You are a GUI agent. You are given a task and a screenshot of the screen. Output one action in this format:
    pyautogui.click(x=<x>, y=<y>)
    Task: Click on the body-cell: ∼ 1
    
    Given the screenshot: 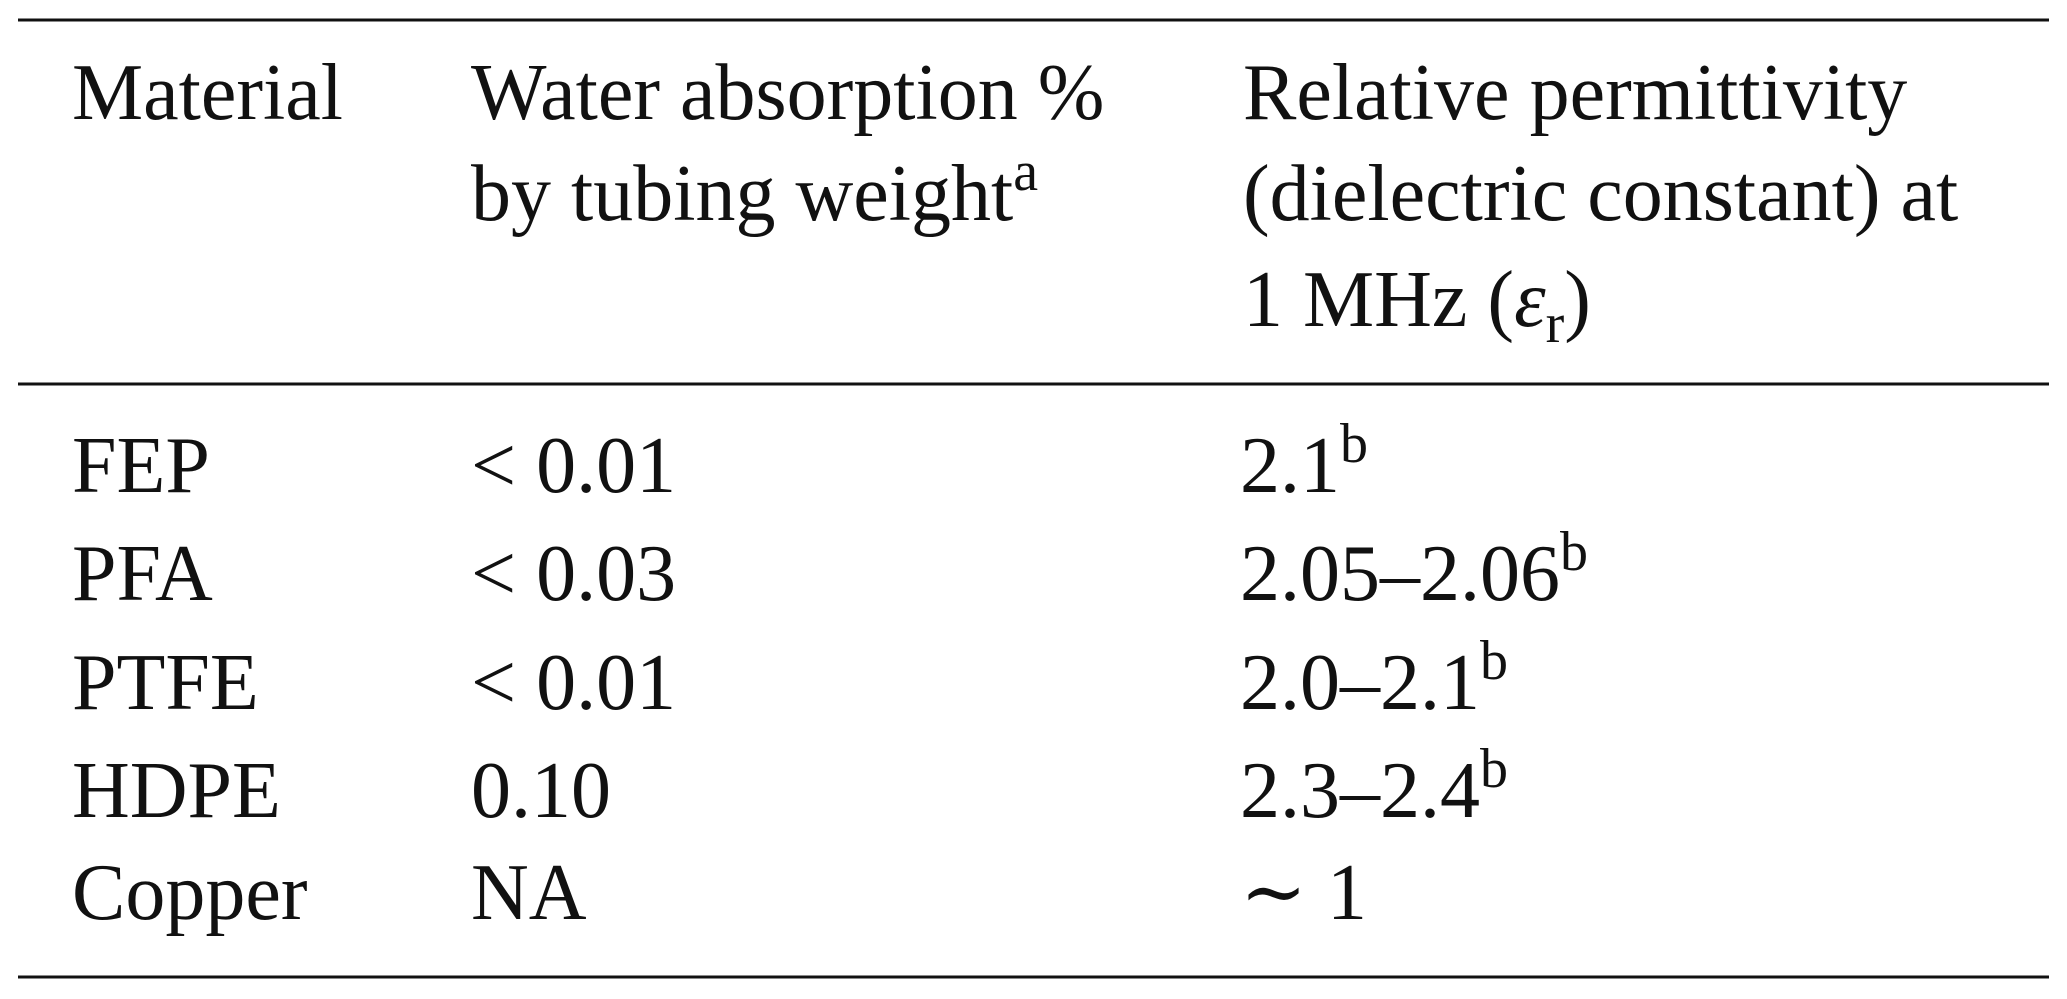 What is the action you would take?
    pyautogui.click(x=1303, y=893)
    